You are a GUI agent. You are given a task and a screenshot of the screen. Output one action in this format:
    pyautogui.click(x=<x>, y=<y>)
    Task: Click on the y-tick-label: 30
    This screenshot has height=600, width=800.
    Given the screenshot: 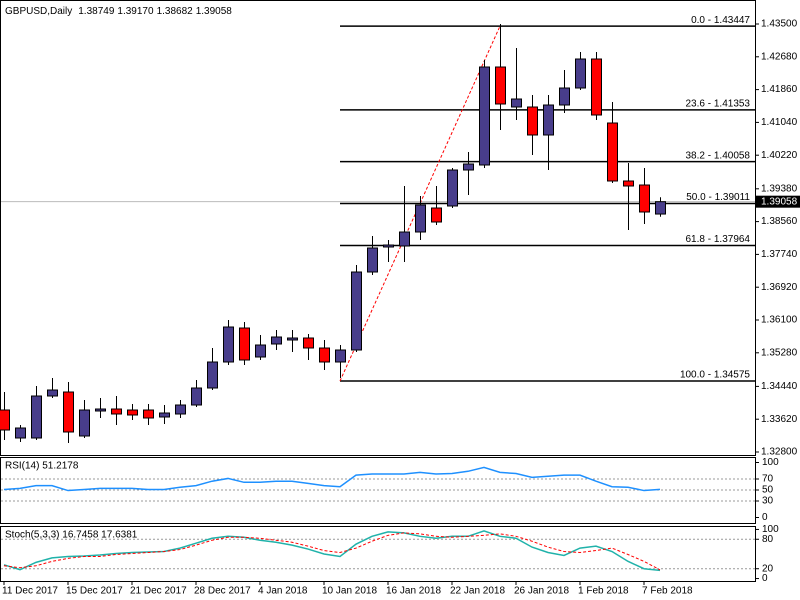 What is the action you would take?
    pyautogui.click(x=768, y=501)
    